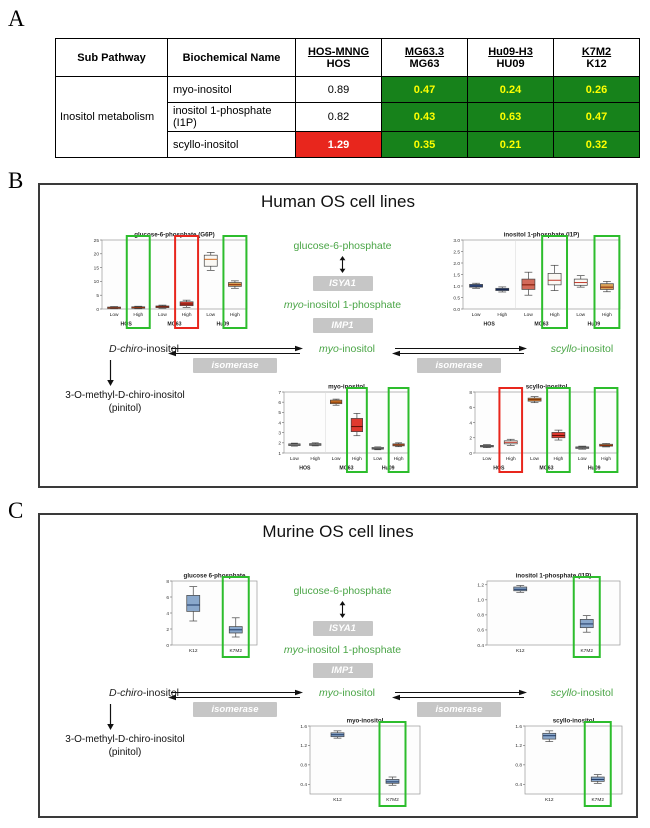 The height and width of the screenshot is (828, 650). I want to click on scyllo-inositol-label: scyllo-inositol, so click(582, 693).